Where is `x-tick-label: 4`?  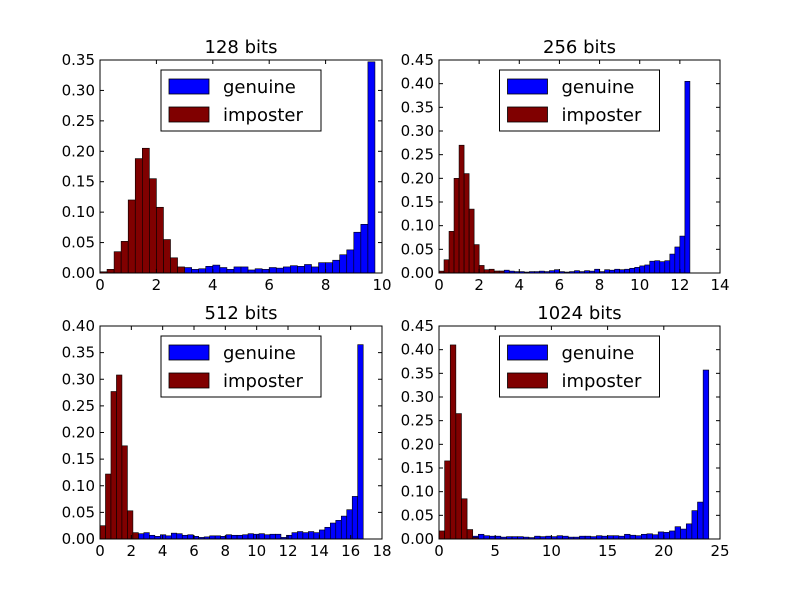
x-tick-label: 4 is located at coordinates (213, 285).